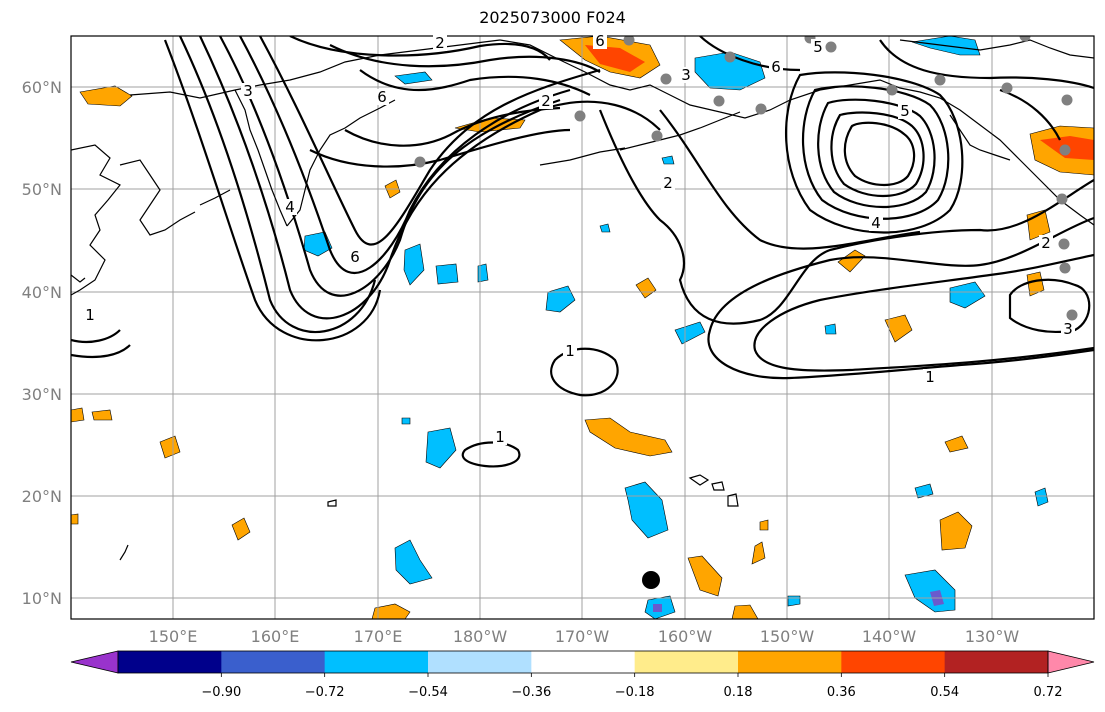 The image size is (1105, 712). Describe the element at coordinates (42, 292) in the screenshot. I see `latitude-label: 40°N` at that location.